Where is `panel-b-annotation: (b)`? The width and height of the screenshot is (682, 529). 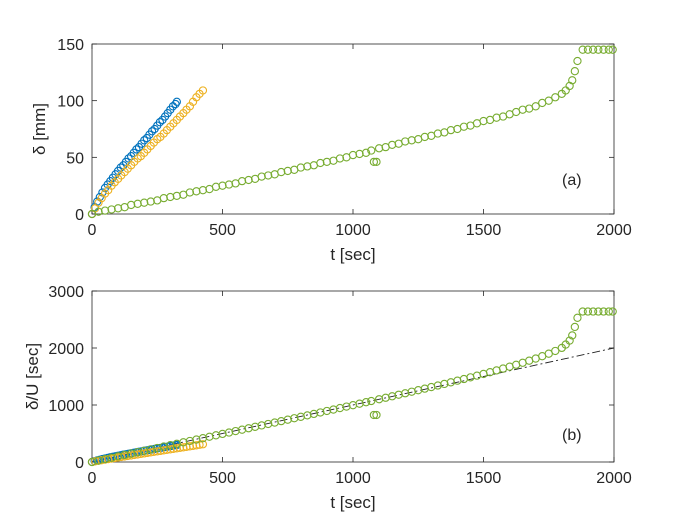
panel-b-annotation: (b) is located at coordinates (572, 435).